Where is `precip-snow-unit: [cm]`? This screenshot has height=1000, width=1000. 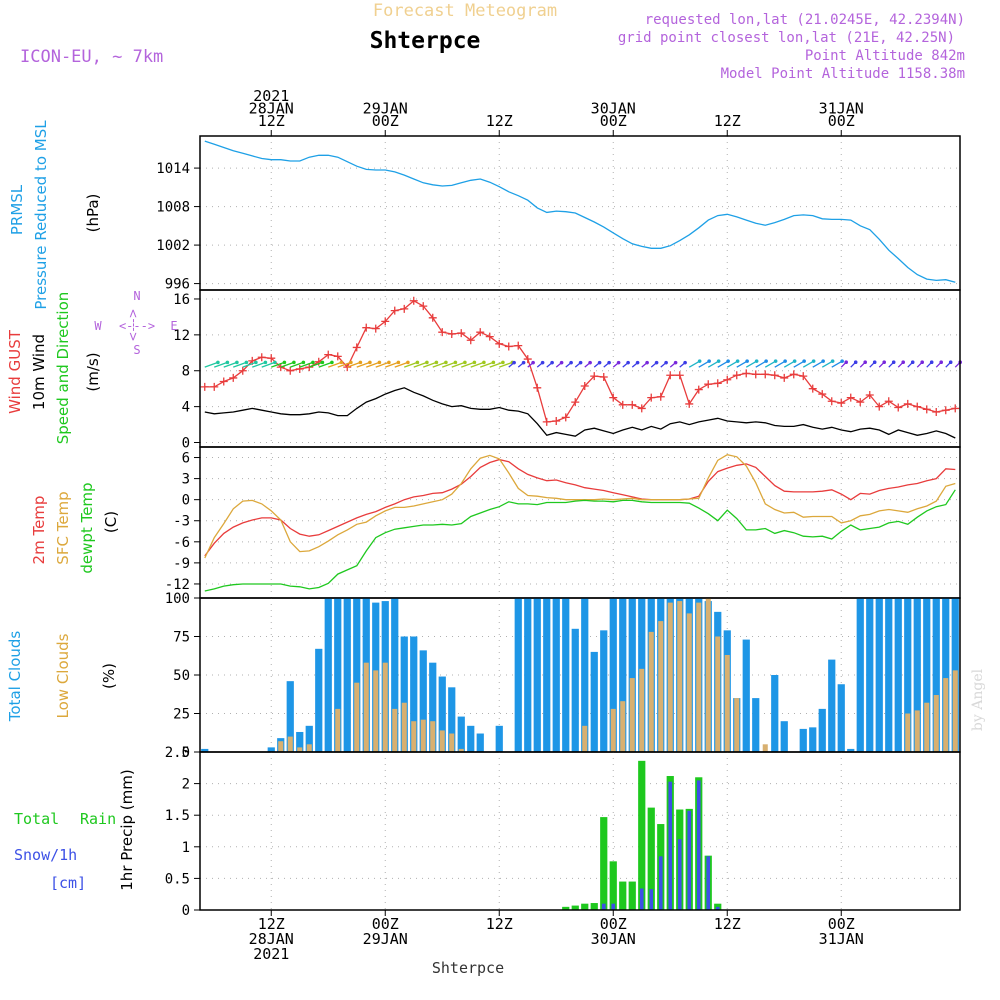
precip-snow-unit: [cm] is located at coordinates (68, 883).